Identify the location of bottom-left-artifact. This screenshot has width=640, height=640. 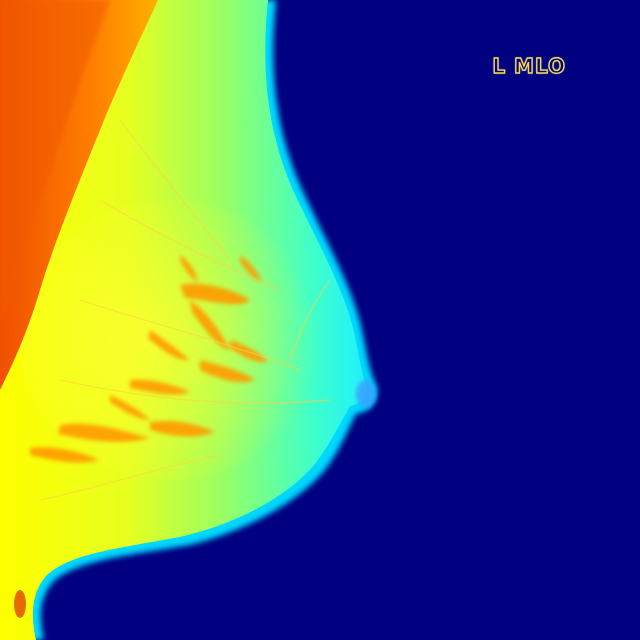
(20, 604).